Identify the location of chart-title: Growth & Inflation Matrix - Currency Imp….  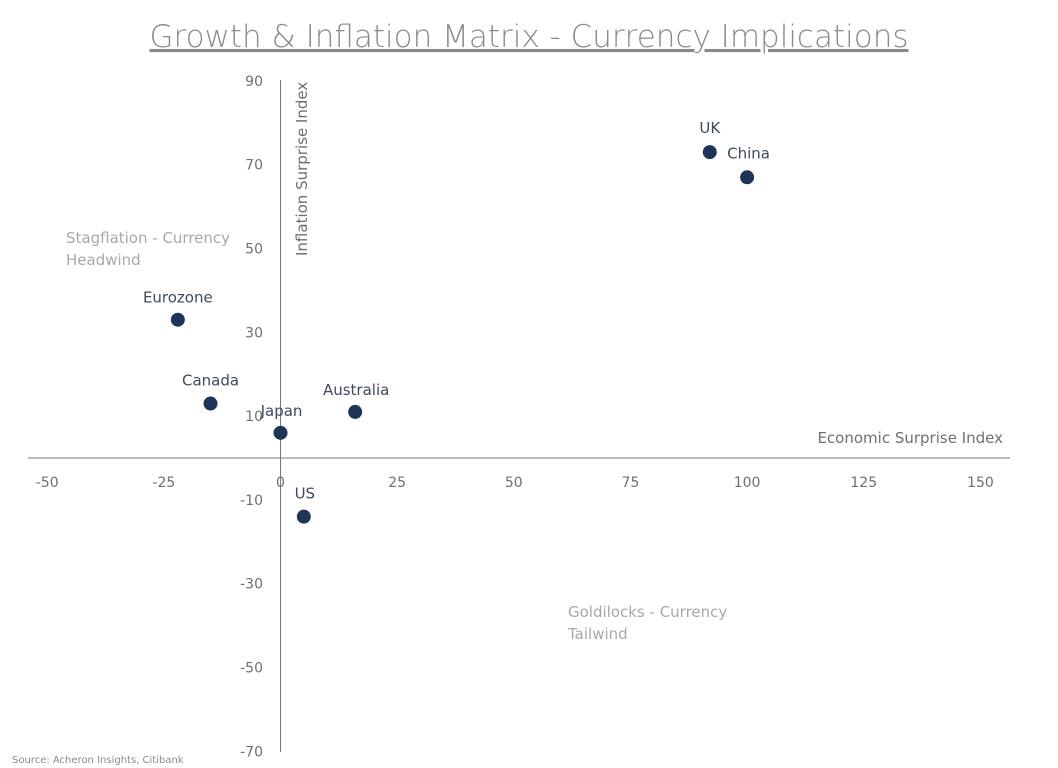
(528, 37).